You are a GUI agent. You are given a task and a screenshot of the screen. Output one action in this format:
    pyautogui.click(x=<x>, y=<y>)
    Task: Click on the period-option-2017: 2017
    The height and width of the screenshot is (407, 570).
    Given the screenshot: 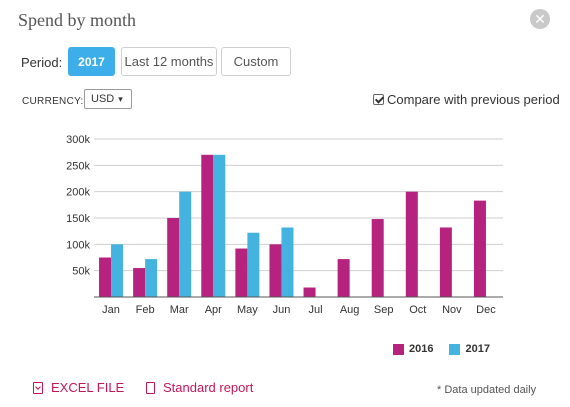 What is the action you would take?
    pyautogui.click(x=91, y=61)
    